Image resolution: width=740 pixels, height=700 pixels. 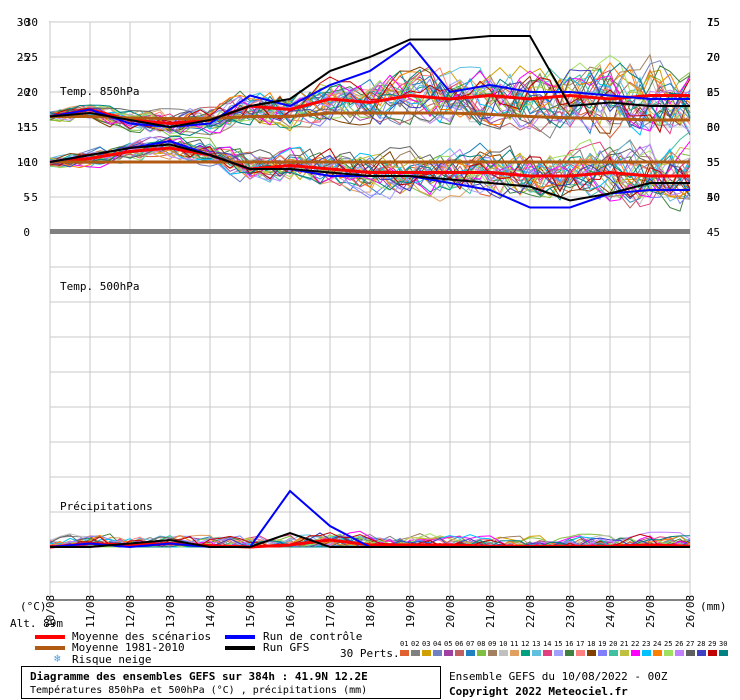 What do you see at coordinates (410, 611) in the screenshot?
I see `x-tick-label: 19/08` at bounding box center [410, 611].